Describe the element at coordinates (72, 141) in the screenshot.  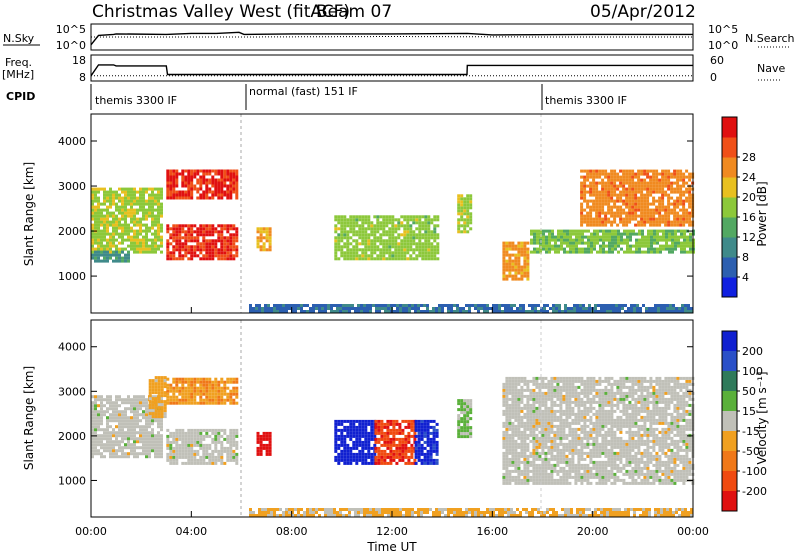
I see `ytick-label: 4000` at that location.